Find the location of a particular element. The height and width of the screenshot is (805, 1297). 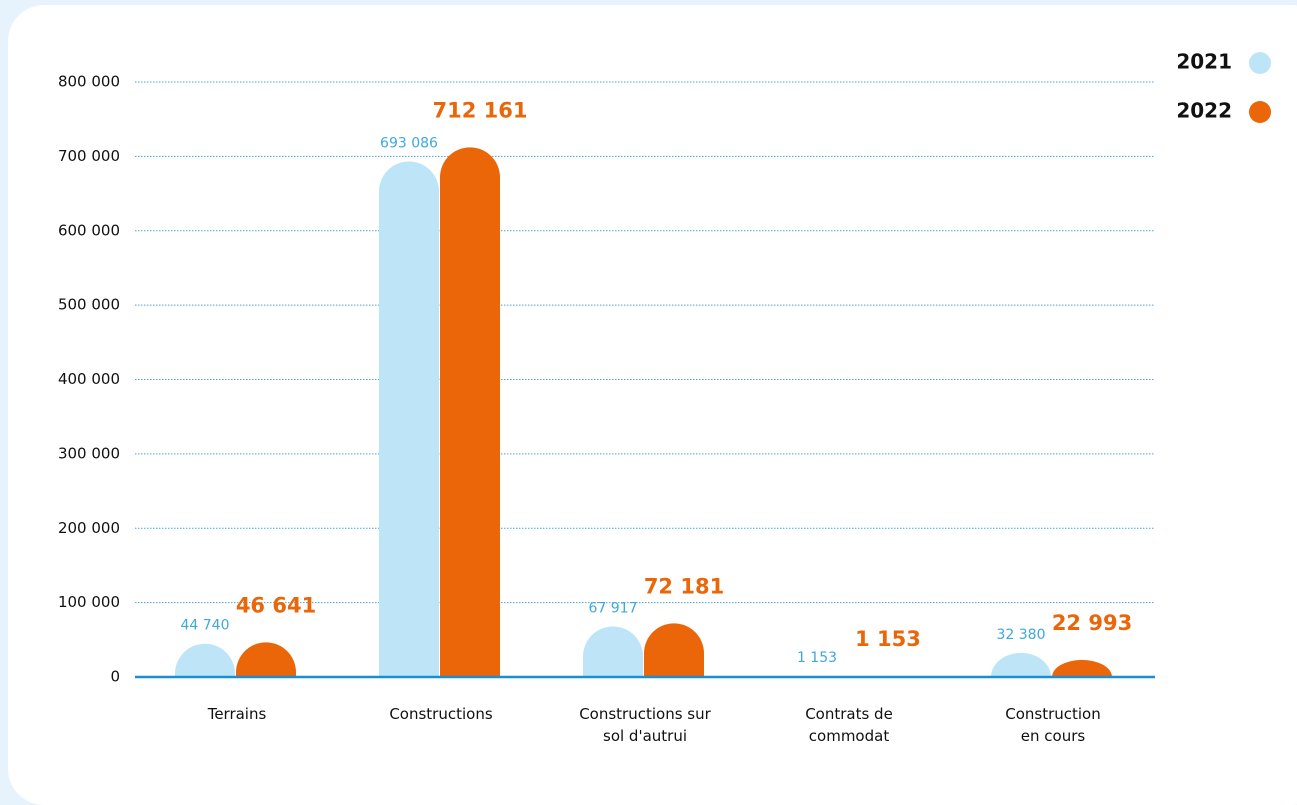

x-tick-label: Terrains is located at coordinates (237, 714).